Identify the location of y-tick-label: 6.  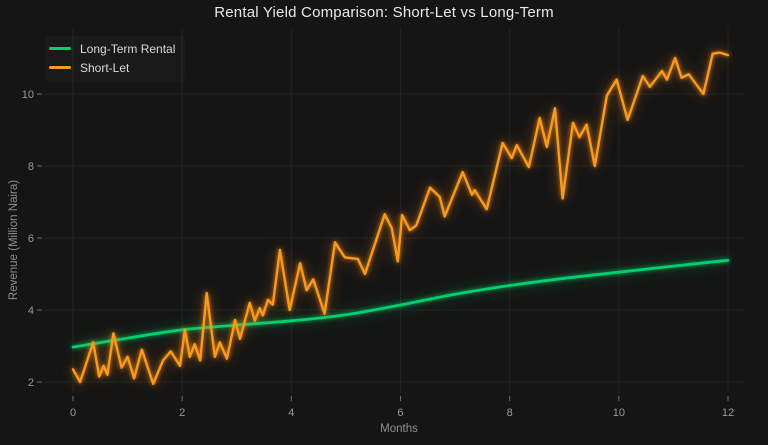
(31, 239).